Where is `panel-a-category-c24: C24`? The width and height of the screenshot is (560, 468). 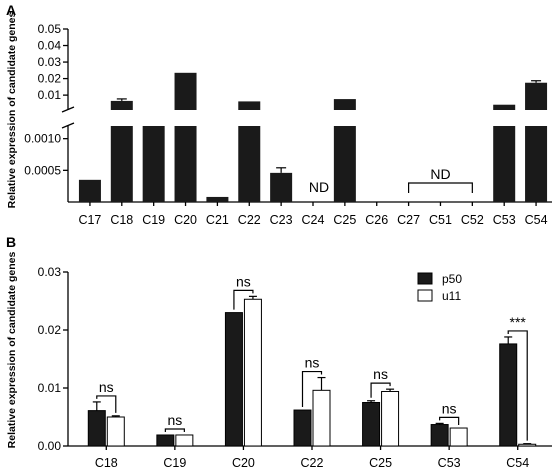
panel-a-category-c24: C24 is located at coordinates (313, 220).